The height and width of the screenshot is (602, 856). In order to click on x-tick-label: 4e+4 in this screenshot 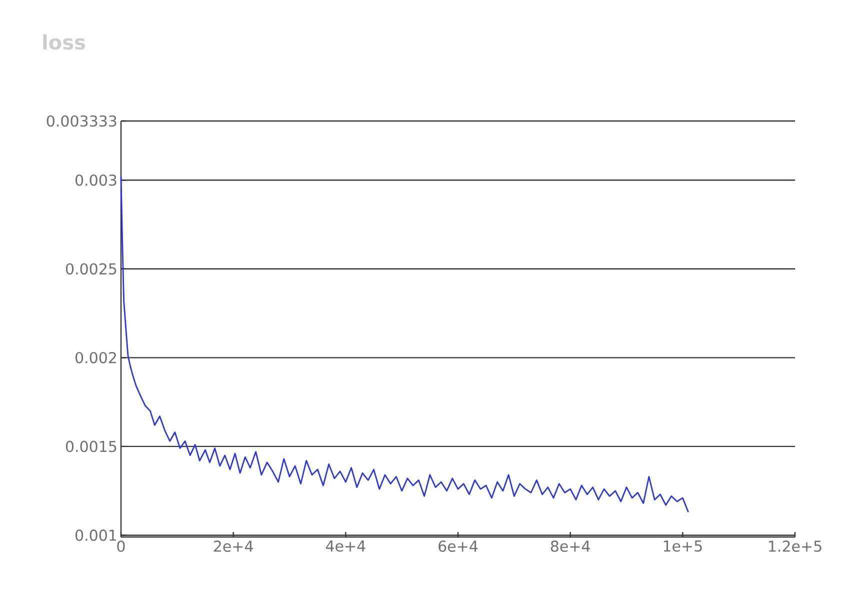, I will do `click(346, 546)`.